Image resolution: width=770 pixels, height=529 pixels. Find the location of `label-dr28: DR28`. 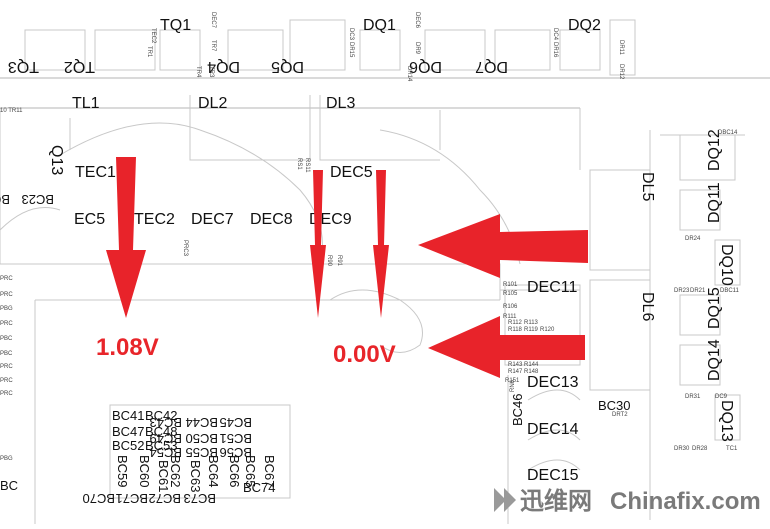

label-dr28: DR28 is located at coordinates (700, 449).